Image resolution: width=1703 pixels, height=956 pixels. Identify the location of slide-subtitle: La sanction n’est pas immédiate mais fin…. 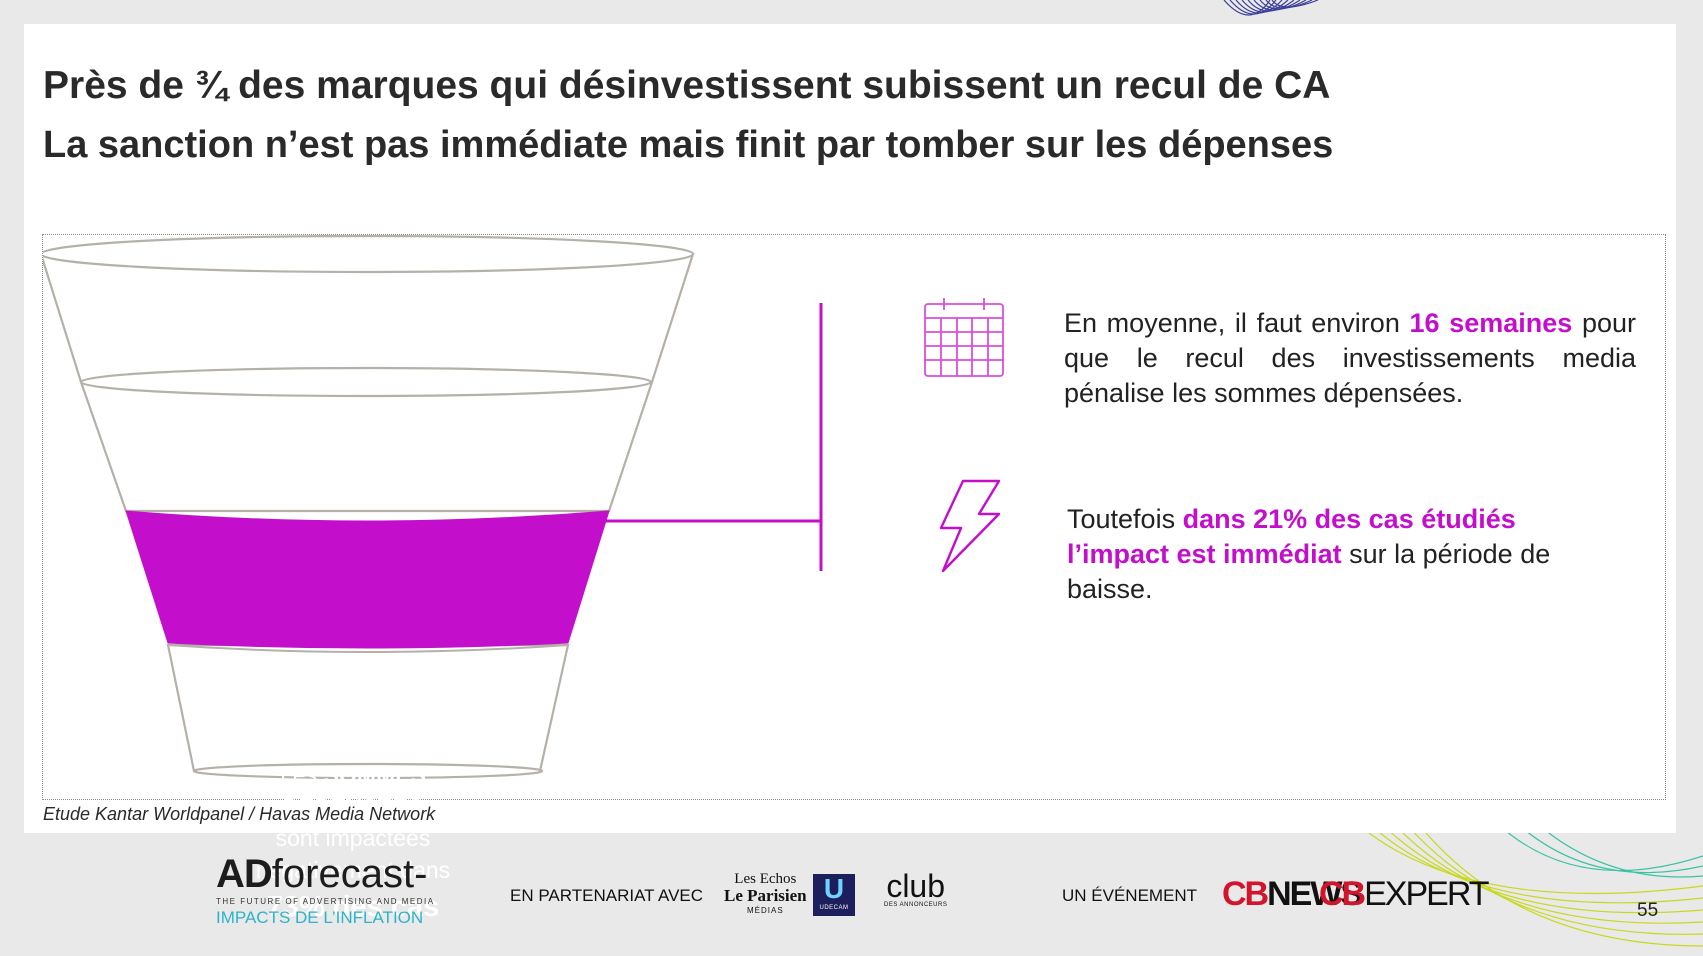
(688, 145).